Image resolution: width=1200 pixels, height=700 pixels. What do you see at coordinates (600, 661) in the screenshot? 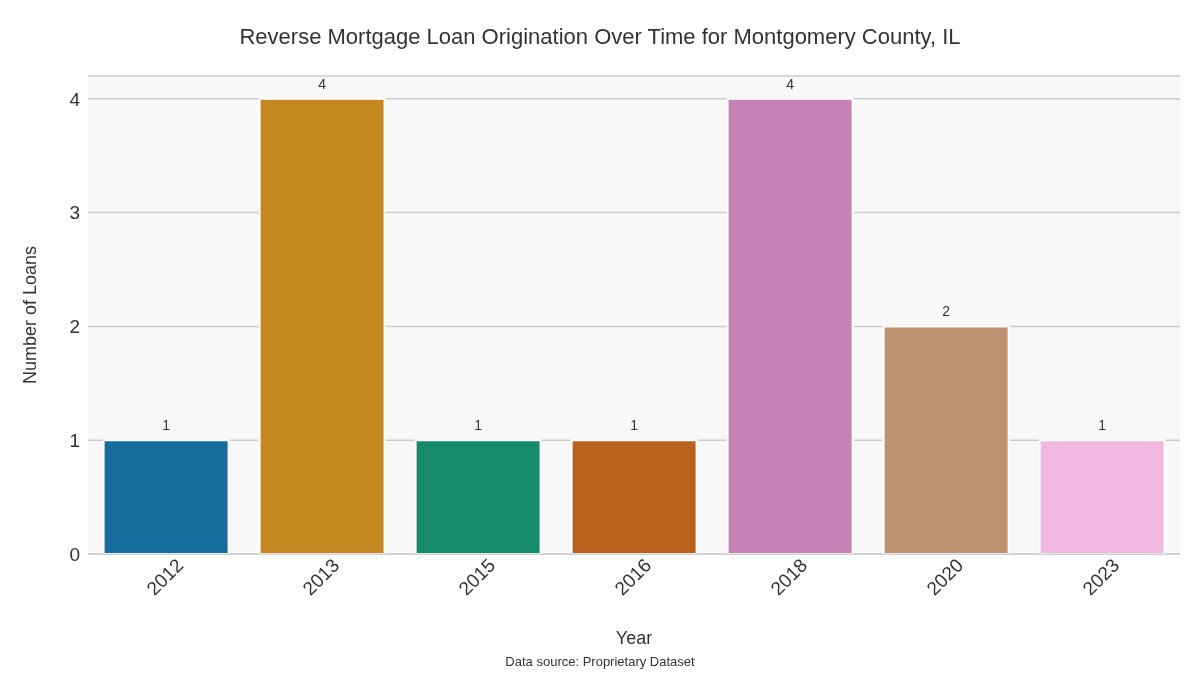
I see `source-note: Data source: Proprietary Dataset` at bounding box center [600, 661].